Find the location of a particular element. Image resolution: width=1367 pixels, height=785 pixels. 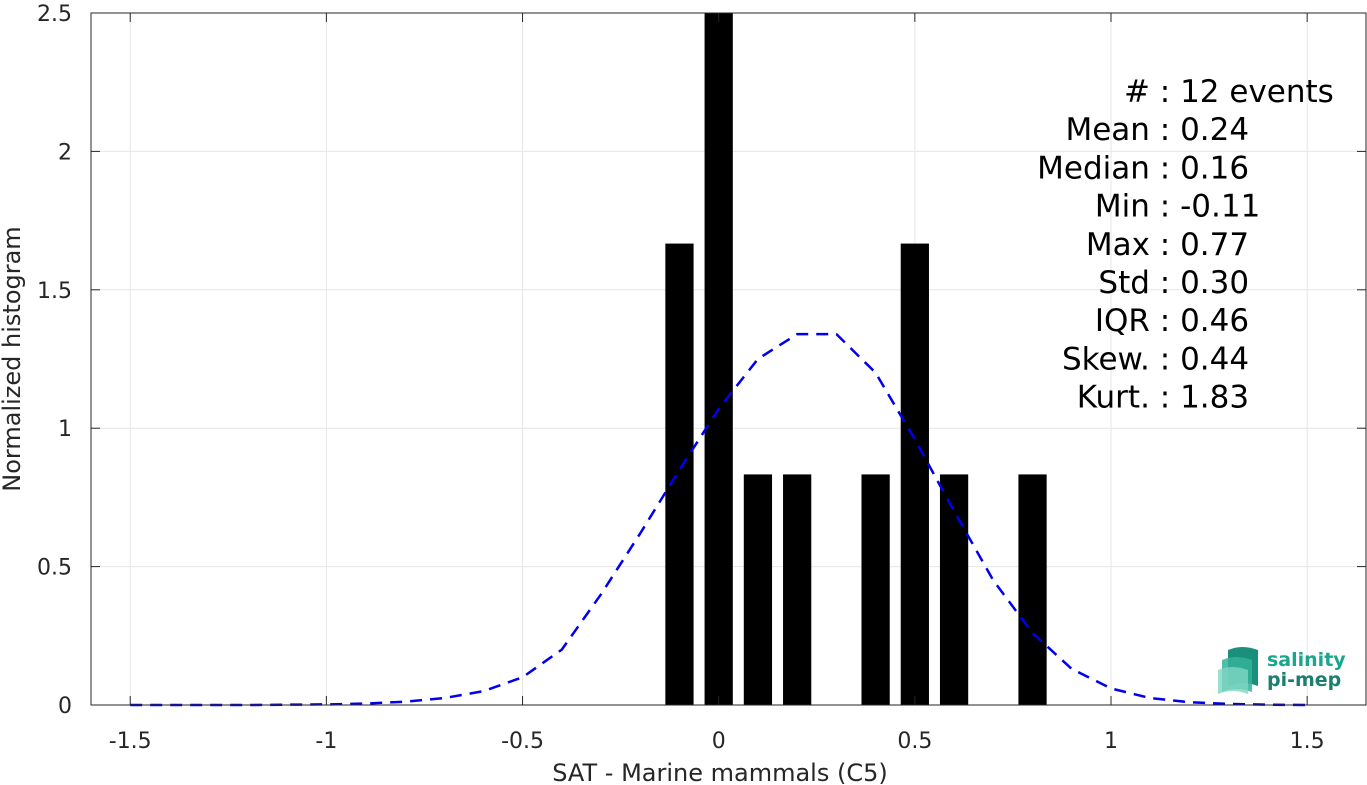

stats-row: Mean : 0.24 is located at coordinates (1157, 130).